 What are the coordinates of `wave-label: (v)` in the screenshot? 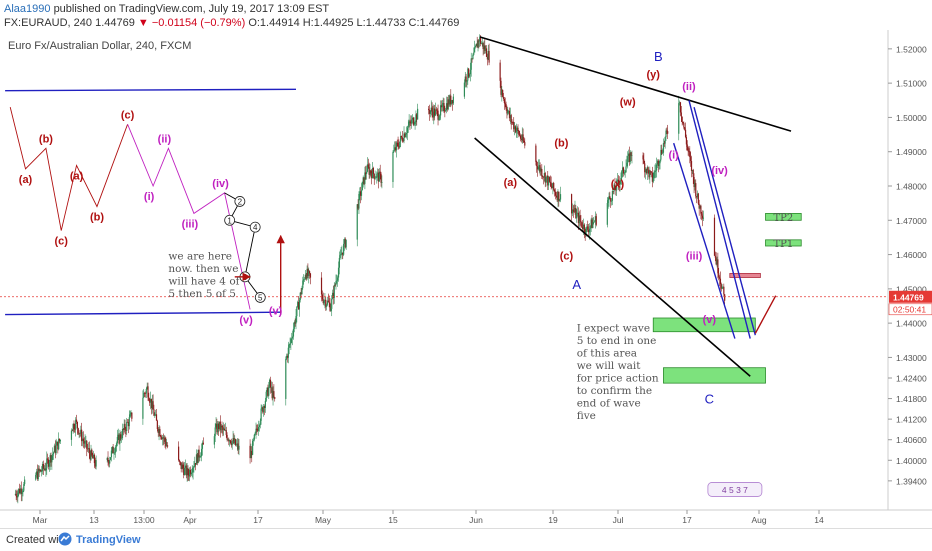 It's located at (710, 320).